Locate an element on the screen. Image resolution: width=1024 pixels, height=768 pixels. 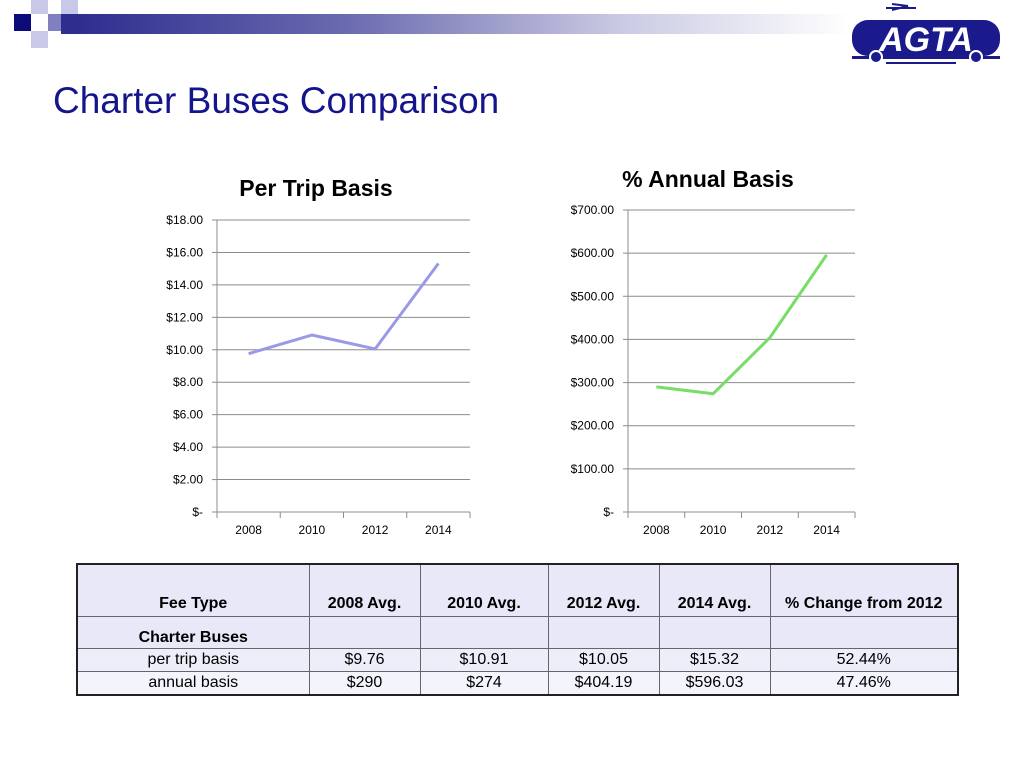
y-tick-label: $600.00 is located at coordinates (593, 253).